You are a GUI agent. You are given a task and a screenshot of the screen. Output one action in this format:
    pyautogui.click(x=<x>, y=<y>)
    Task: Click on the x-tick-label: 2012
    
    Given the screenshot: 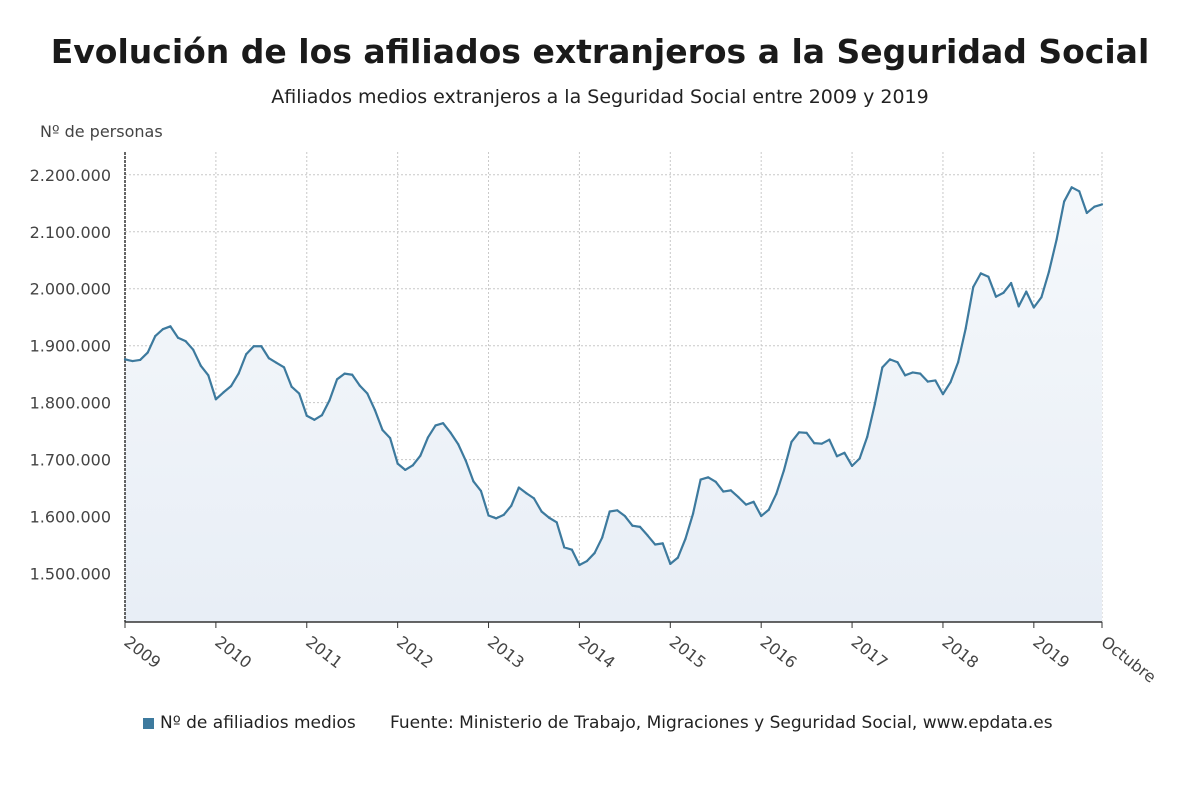 What is the action you would take?
    pyautogui.click(x=415, y=652)
    